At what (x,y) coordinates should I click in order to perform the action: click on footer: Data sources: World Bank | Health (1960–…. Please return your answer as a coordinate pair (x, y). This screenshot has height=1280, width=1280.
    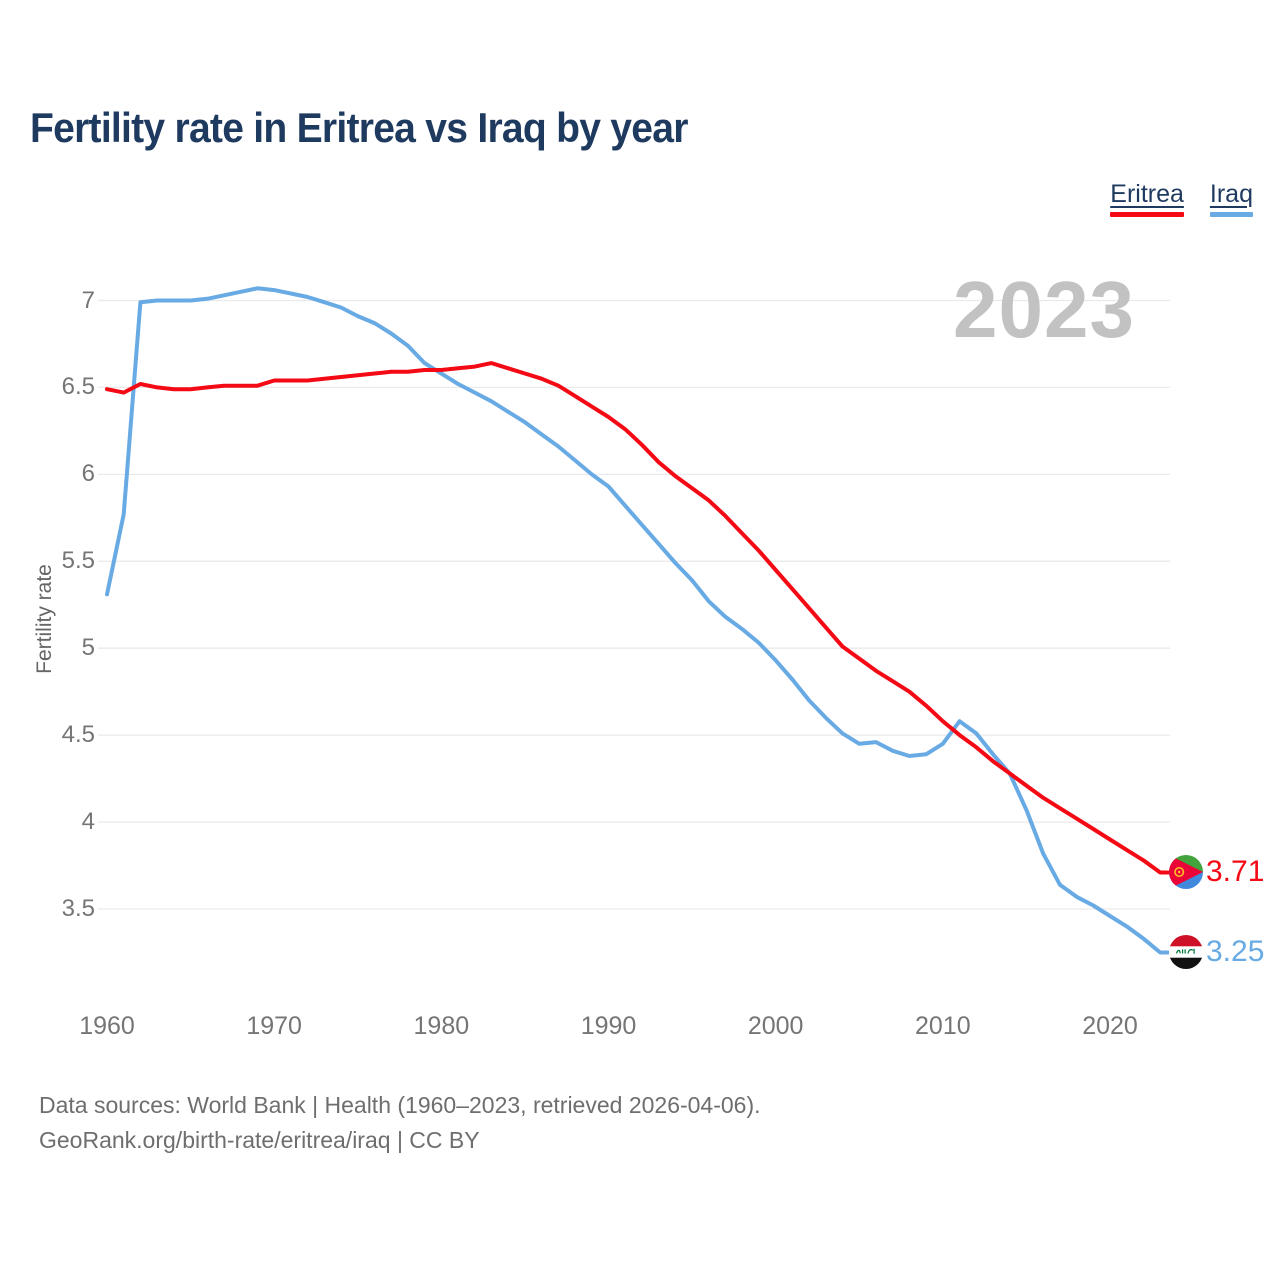
    Looking at the image, I should click on (400, 1123).